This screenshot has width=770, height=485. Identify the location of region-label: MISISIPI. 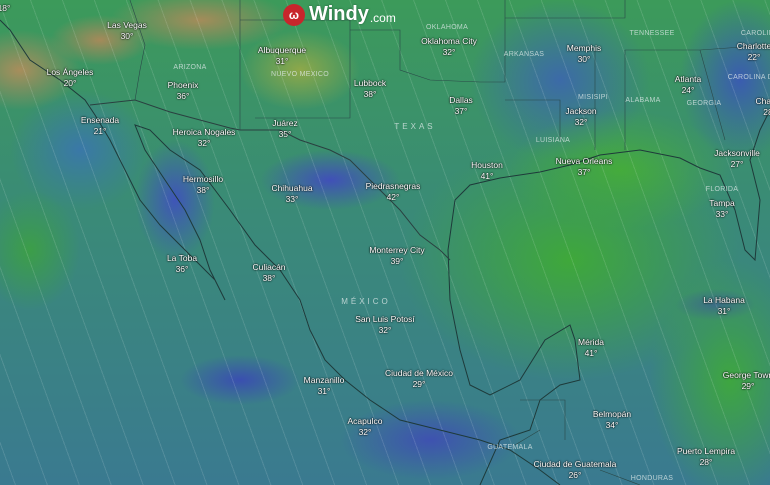
(593, 97).